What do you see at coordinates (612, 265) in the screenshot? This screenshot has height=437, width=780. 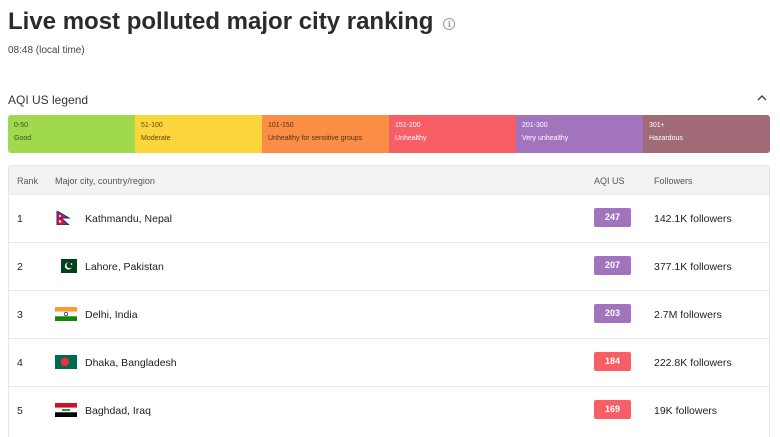 I see `aqi-badge: 207` at bounding box center [612, 265].